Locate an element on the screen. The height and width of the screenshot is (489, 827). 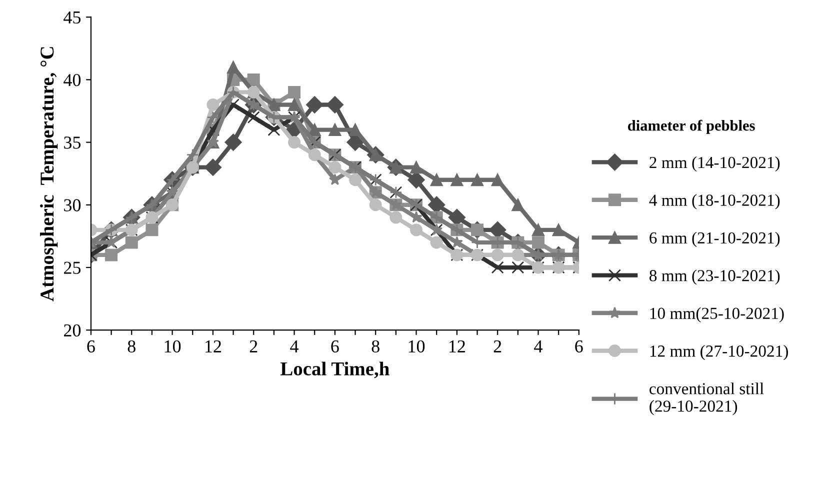
legend-label: 10 mm(25-10-2021) is located at coordinates (717, 314).